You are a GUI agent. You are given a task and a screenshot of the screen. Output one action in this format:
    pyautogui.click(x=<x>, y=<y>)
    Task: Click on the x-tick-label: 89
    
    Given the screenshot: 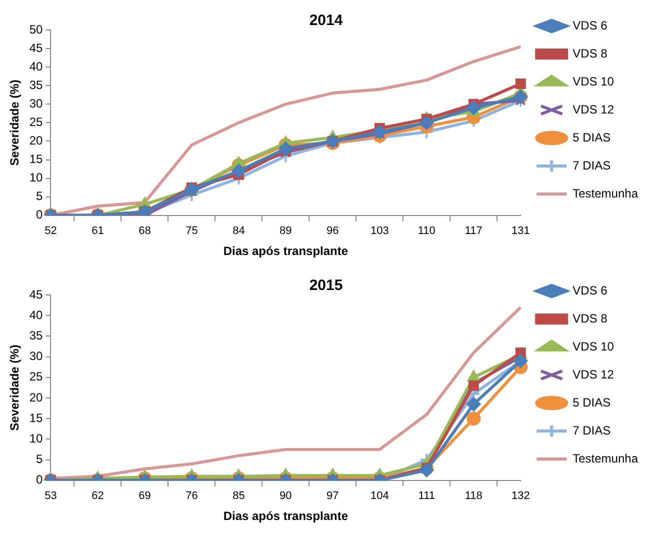 What is the action you would take?
    pyautogui.click(x=286, y=231)
    